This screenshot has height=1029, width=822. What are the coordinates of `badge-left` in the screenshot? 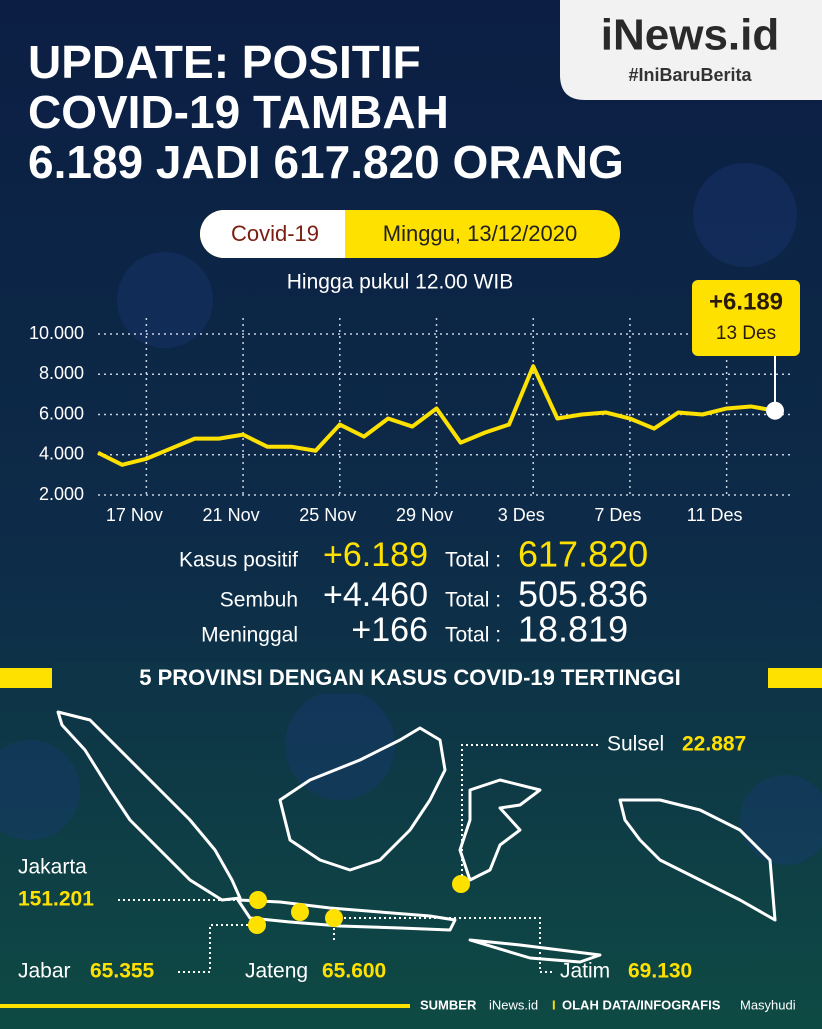 It's located at (272, 234).